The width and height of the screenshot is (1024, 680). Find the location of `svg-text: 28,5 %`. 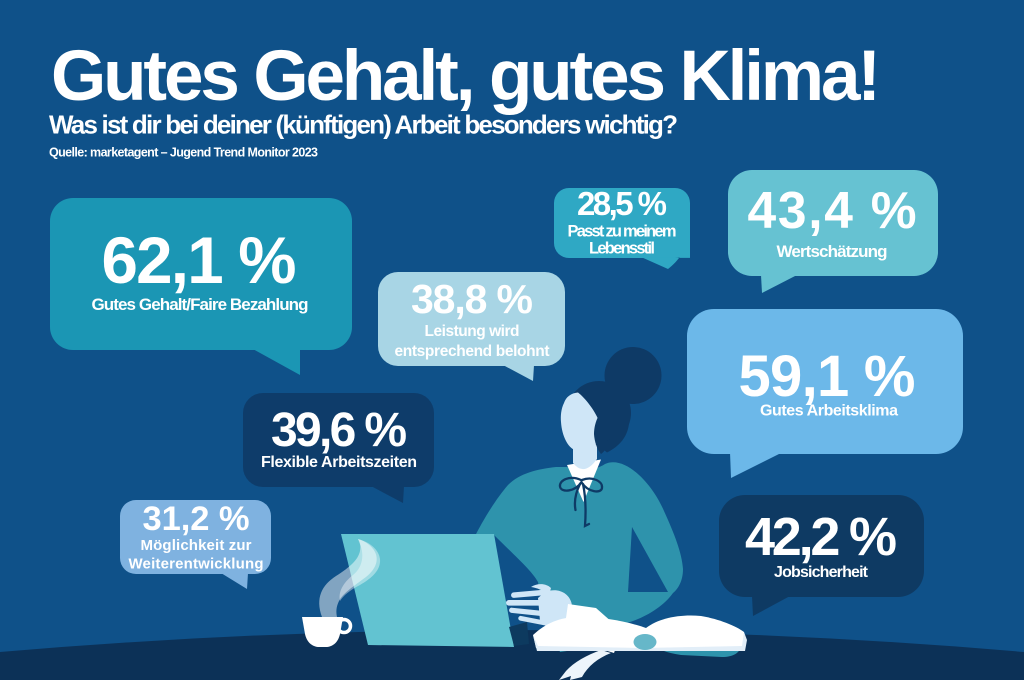

svg-text: 28,5 % is located at coordinates (622, 203).